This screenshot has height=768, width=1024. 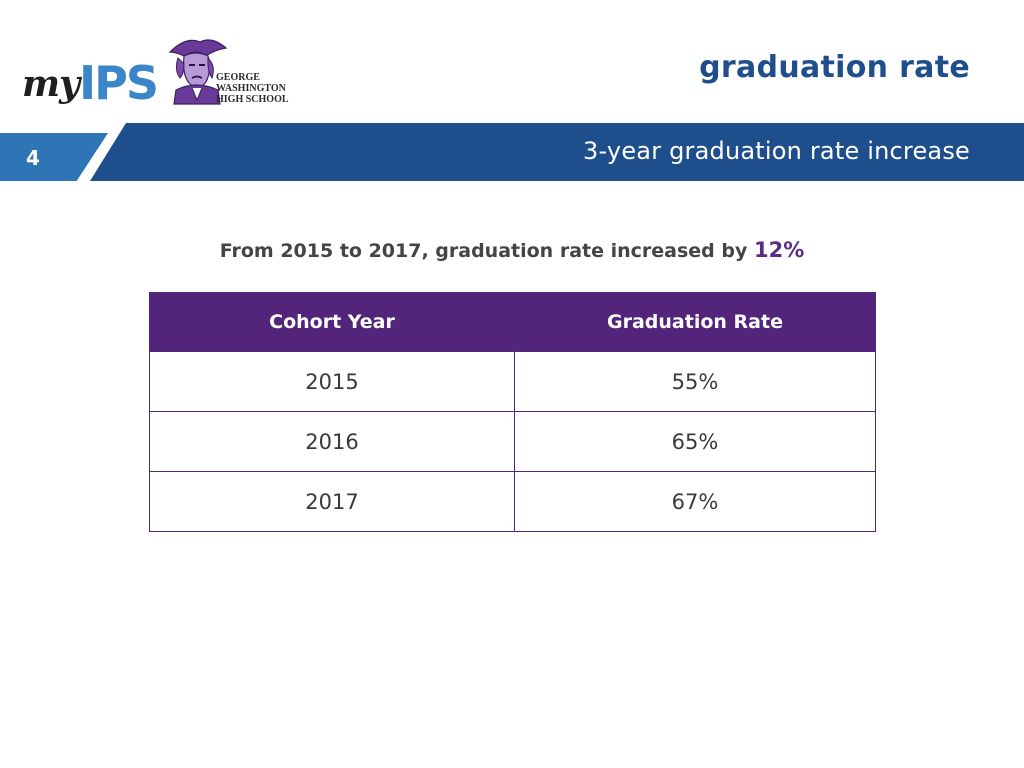 I want to click on header-cohort-year: Cohort Year, so click(x=332, y=322).